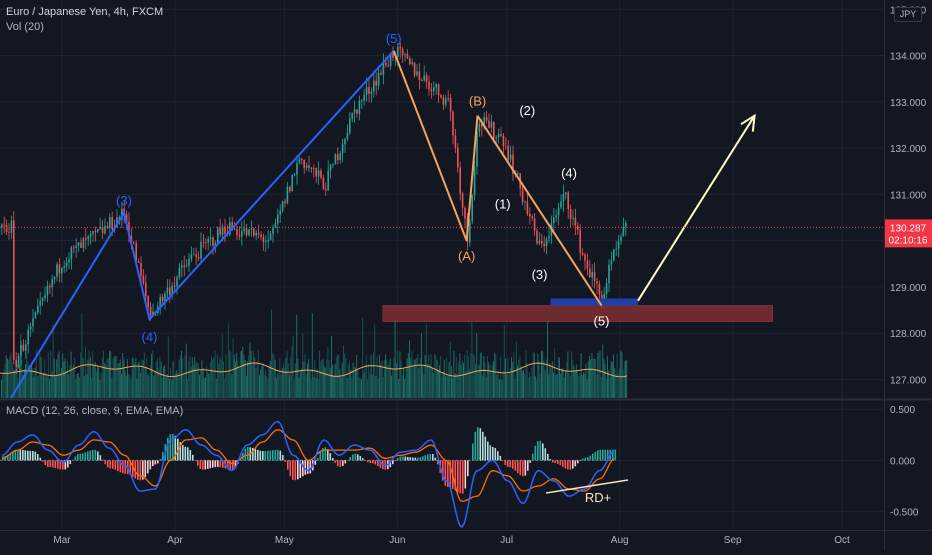  What do you see at coordinates (908, 195) in the screenshot?
I see `y-tick-label: 131.000` at bounding box center [908, 195].